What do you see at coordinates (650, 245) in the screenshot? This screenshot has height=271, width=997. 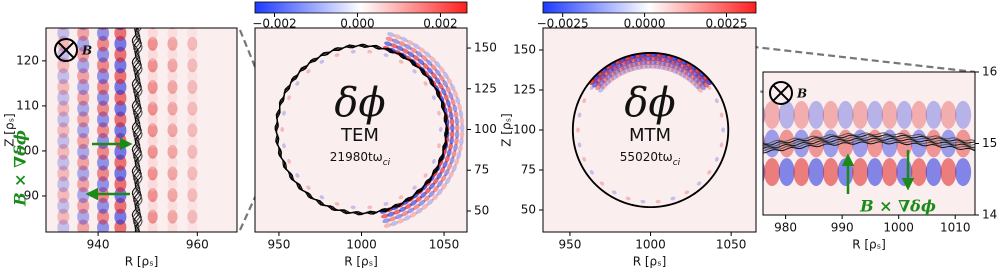 I see `x-tick-label: 1000` at bounding box center [650, 245].